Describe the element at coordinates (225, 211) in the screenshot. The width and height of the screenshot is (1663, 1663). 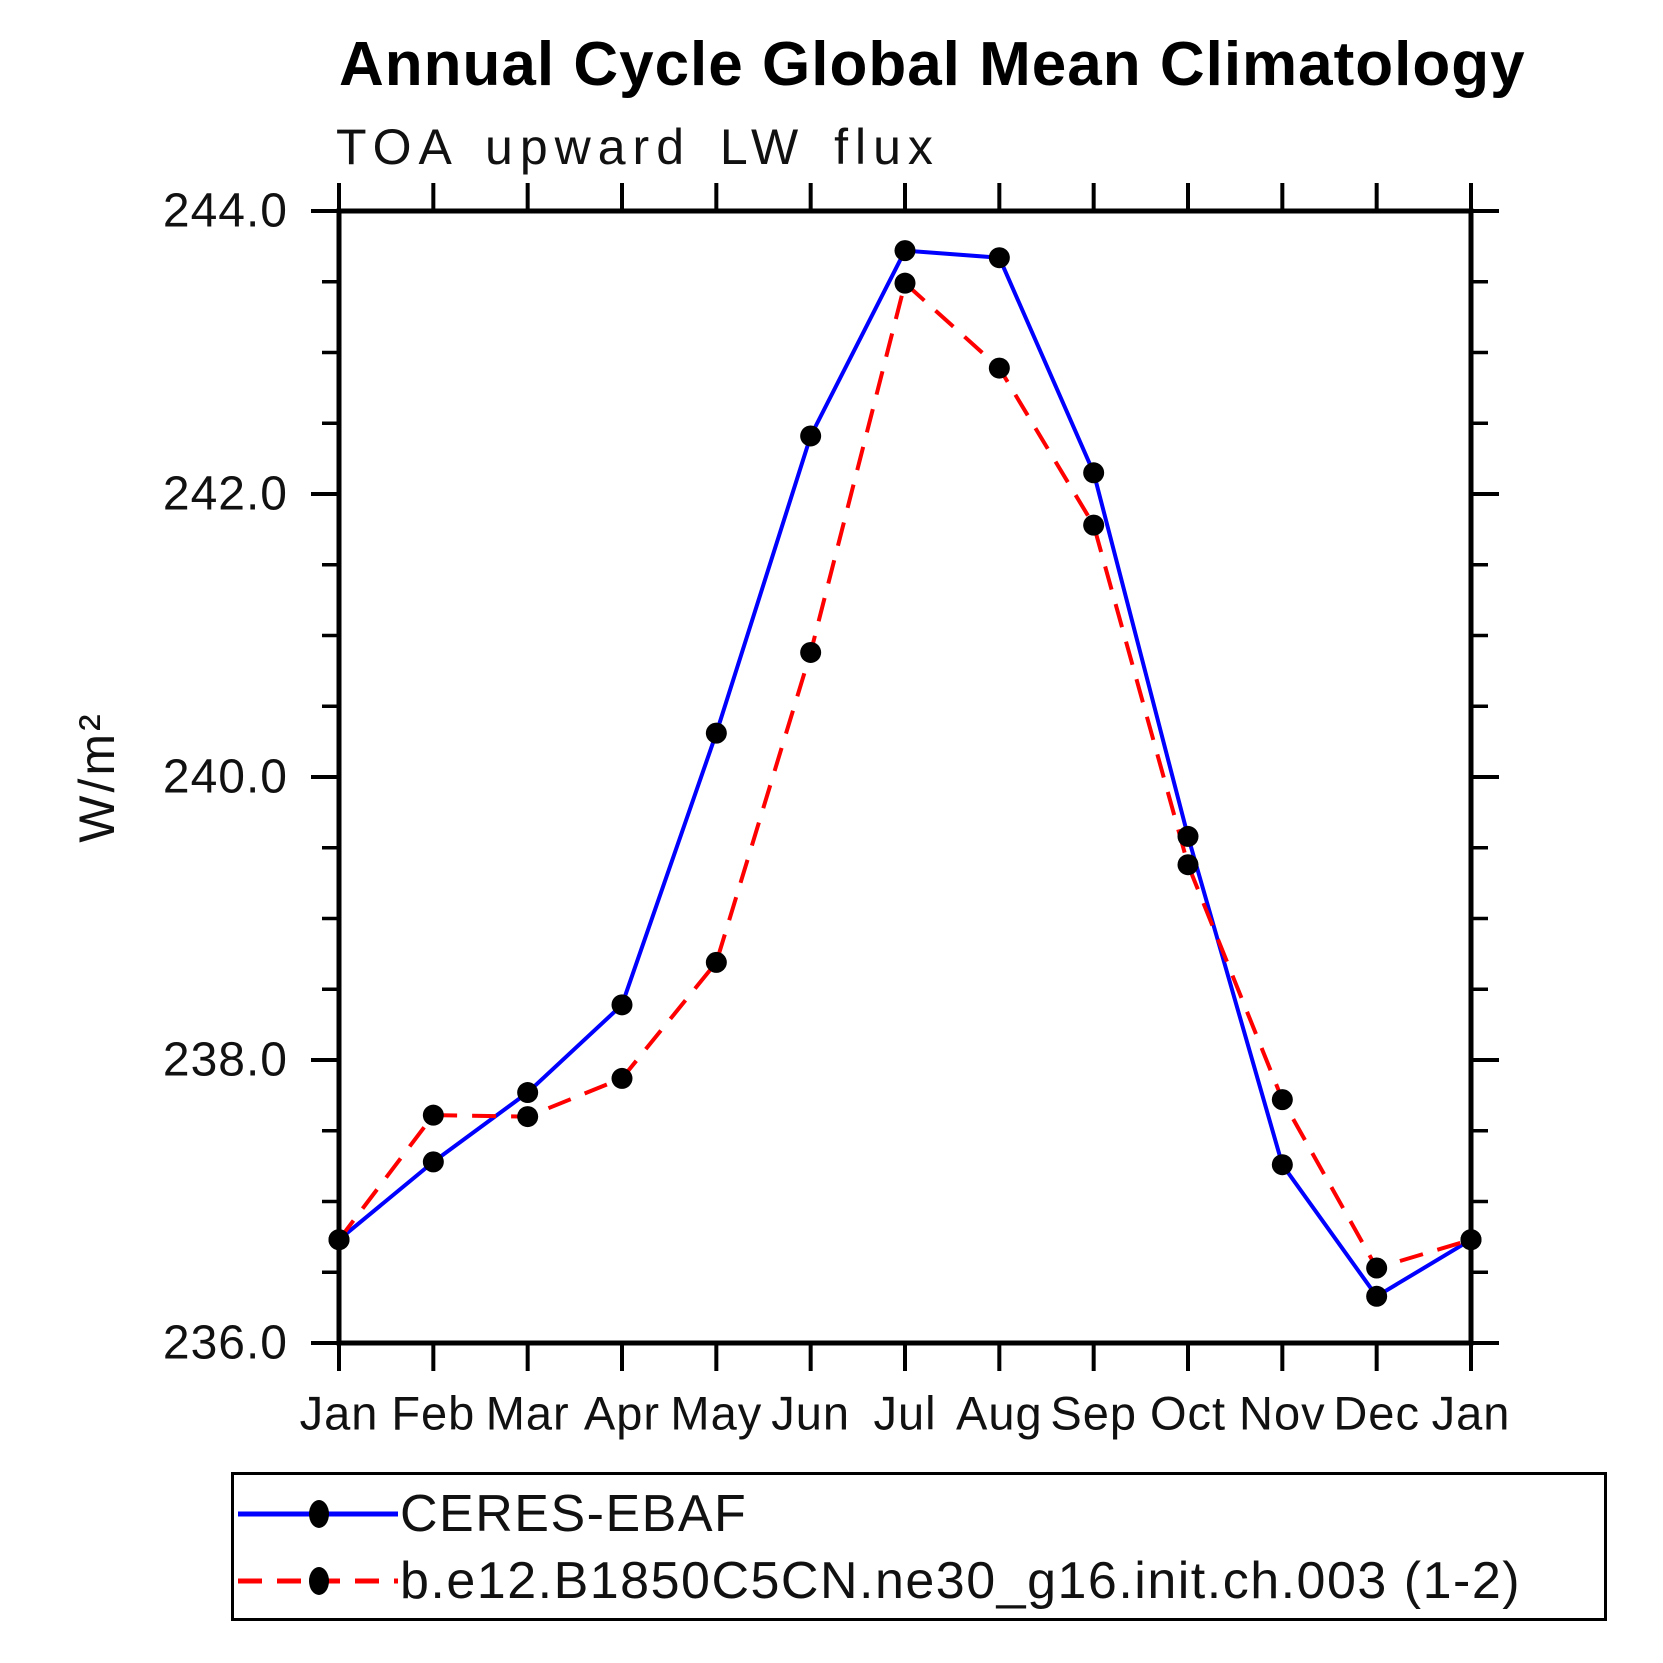
I see `y-tick-label: 244.0` at that location.